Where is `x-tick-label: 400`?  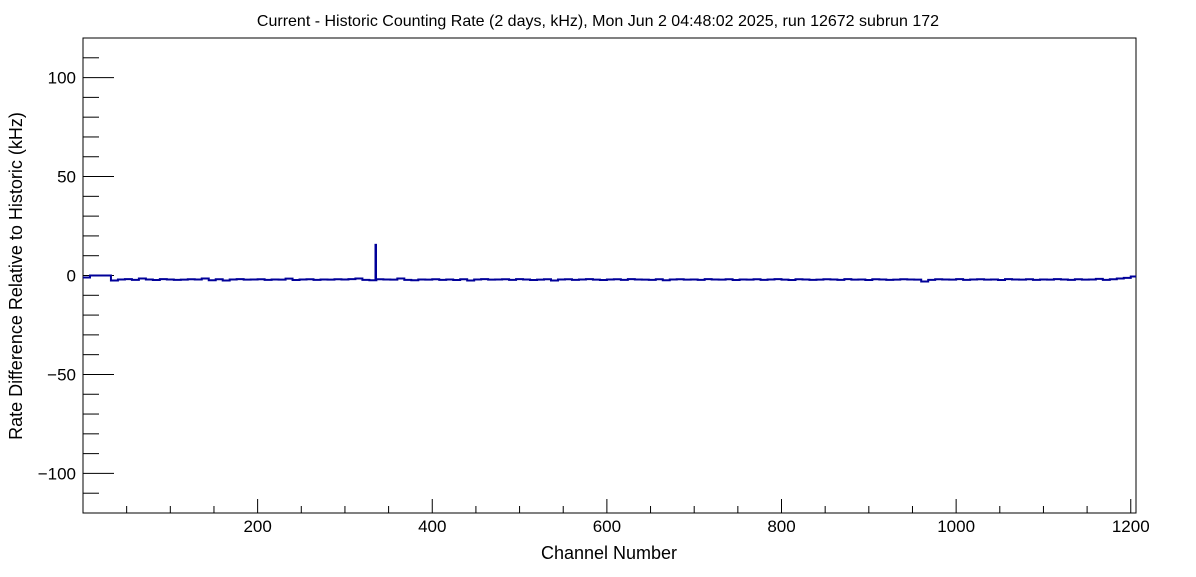
x-tick-label: 400 is located at coordinates (432, 526).